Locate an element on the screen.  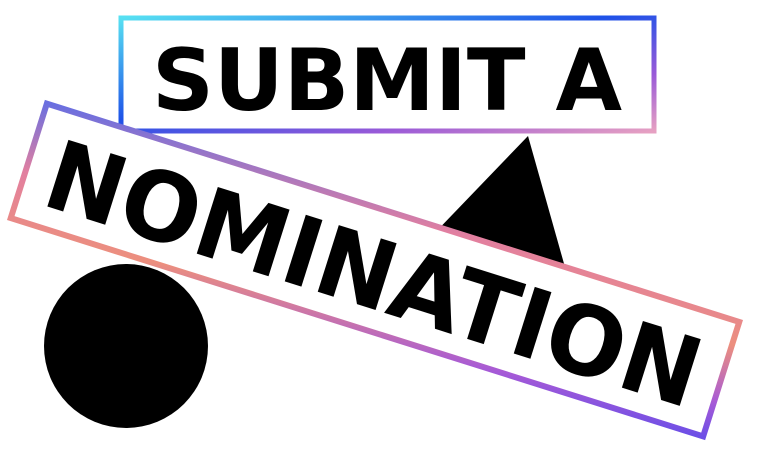
circle-shape is located at coordinates (126, 346).